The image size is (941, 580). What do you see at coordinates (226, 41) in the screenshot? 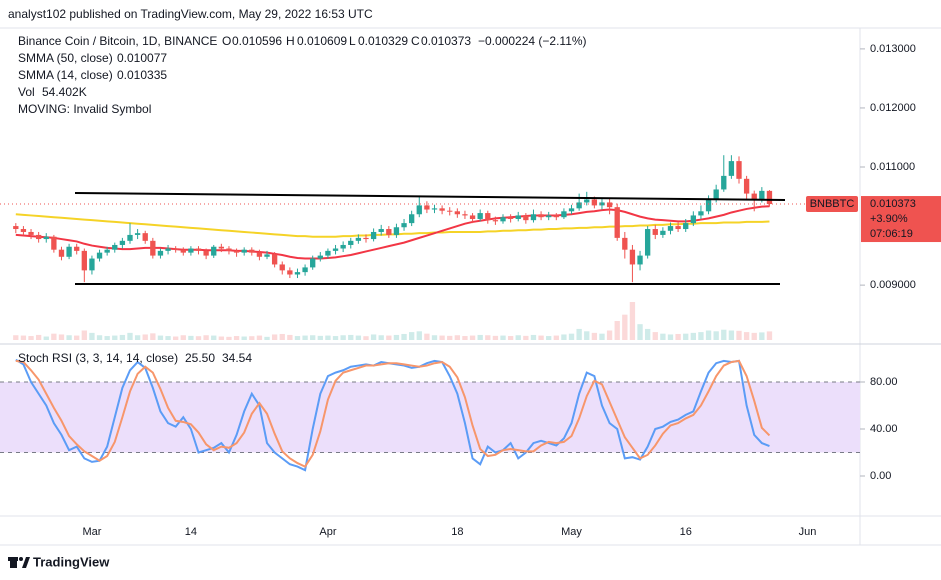
I see `ohlc-name: O` at bounding box center [226, 41].